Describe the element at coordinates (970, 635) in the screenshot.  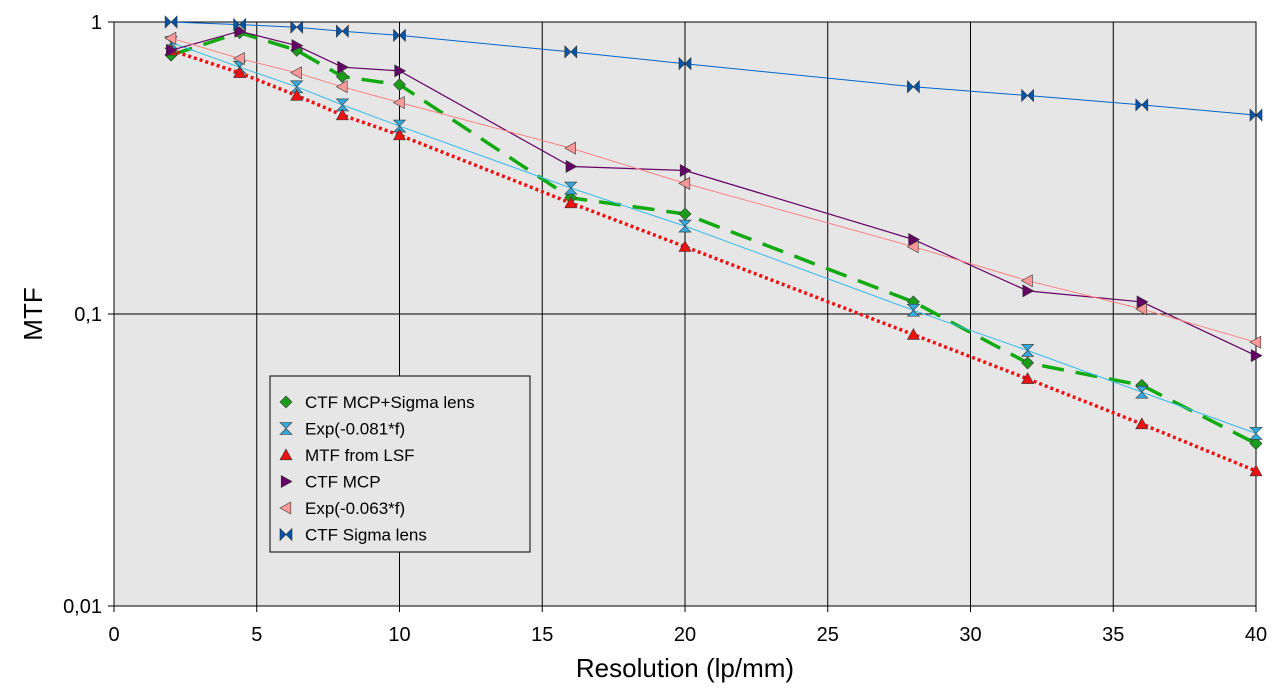
I see `x-tick-label: 30` at that location.